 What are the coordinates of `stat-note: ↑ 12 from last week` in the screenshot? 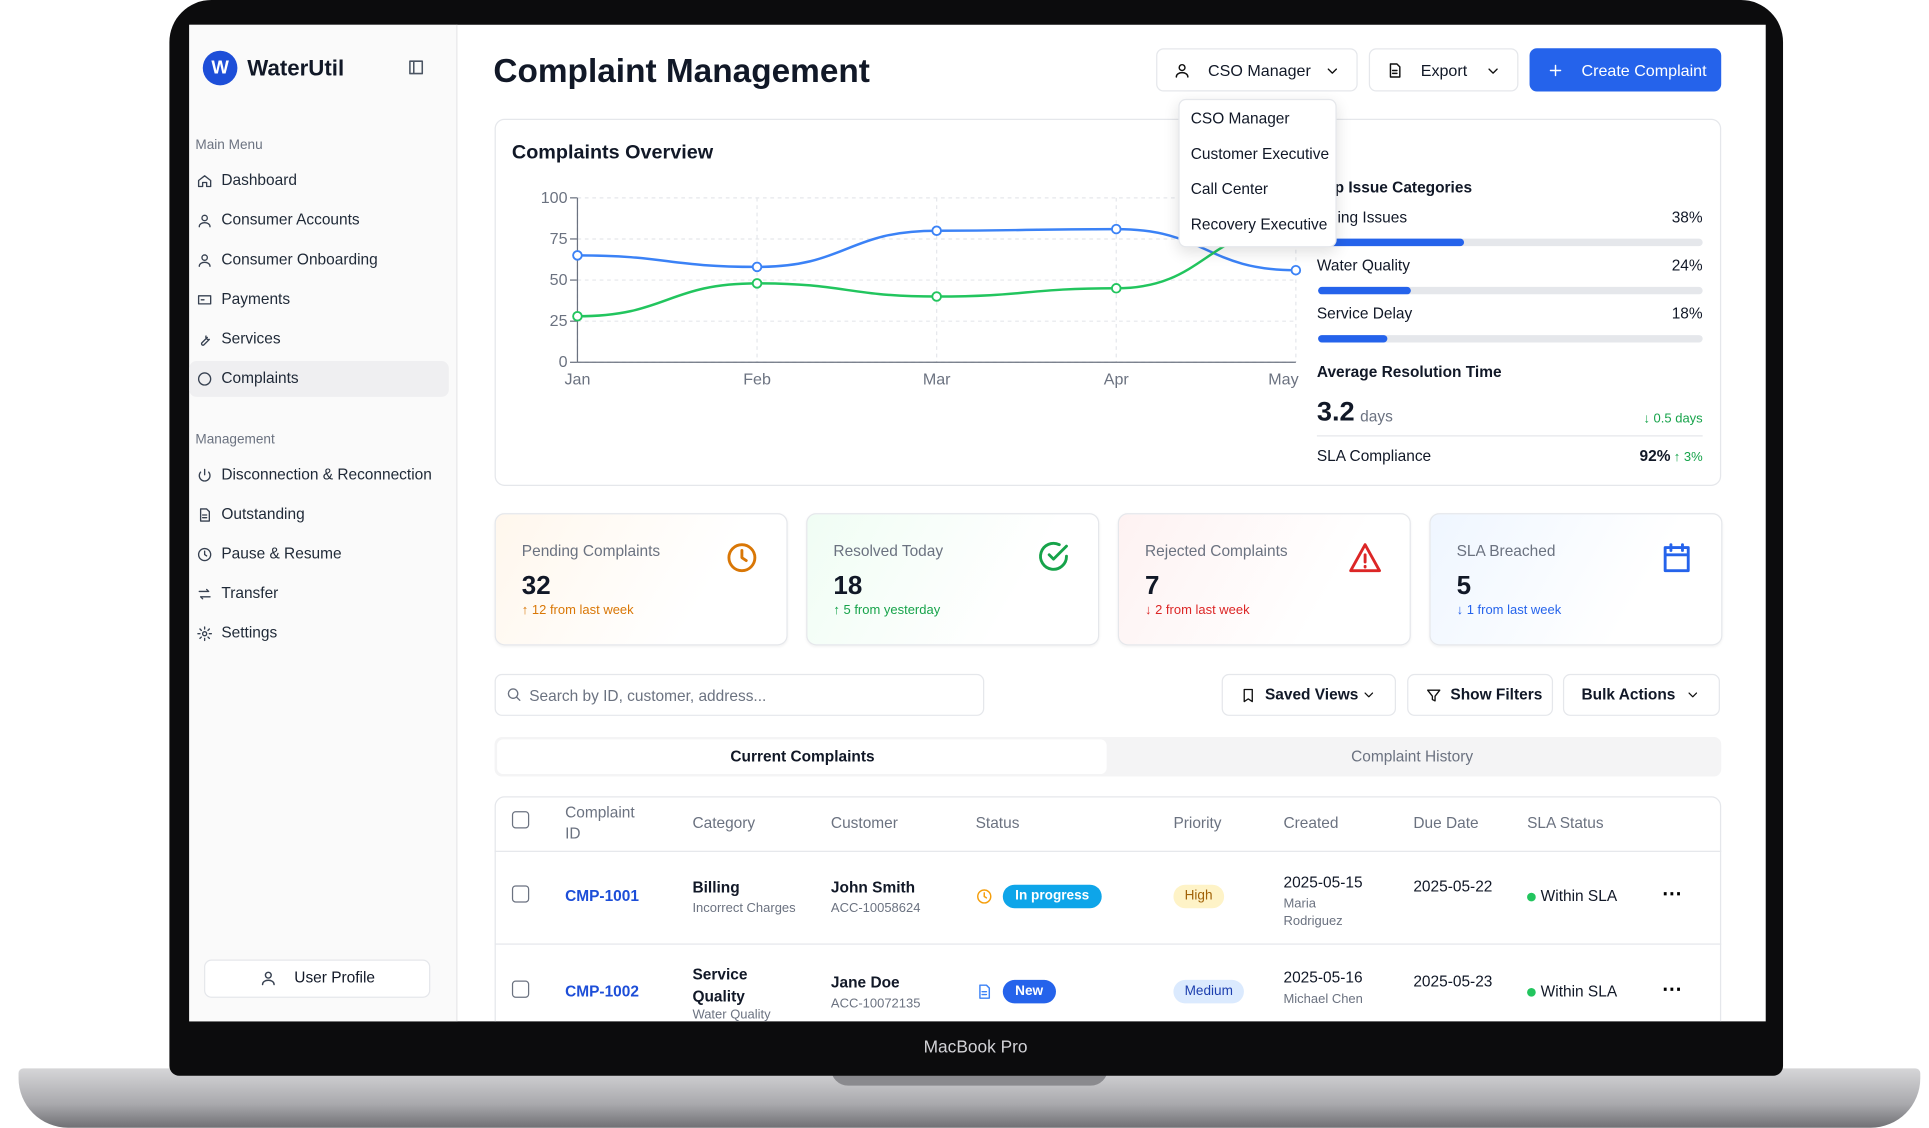 It's located at (577, 610).